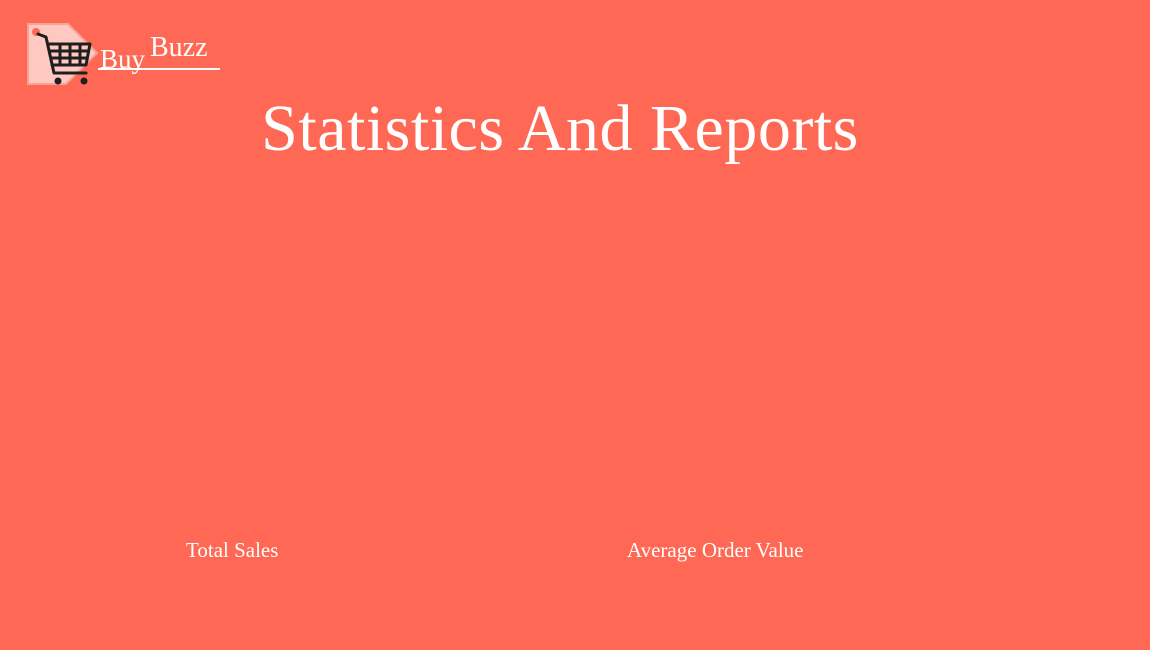 The image size is (1150, 650). What do you see at coordinates (159, 69) in the screenshot?
I see `brand-underline` at bounding box center [159, 69].